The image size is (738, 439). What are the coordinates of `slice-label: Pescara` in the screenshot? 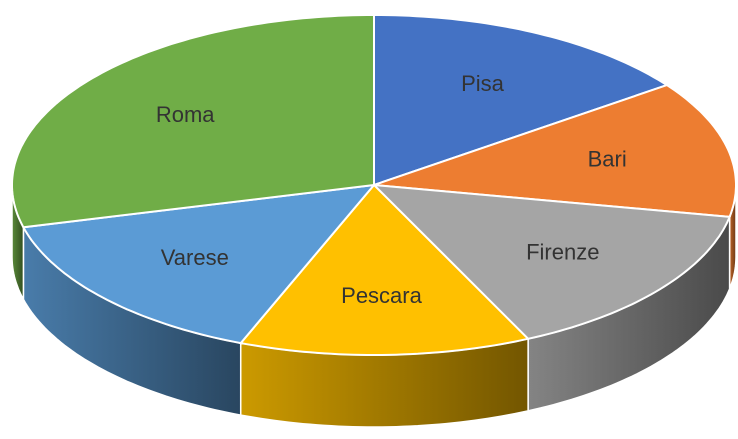 It's located at (381, 295).